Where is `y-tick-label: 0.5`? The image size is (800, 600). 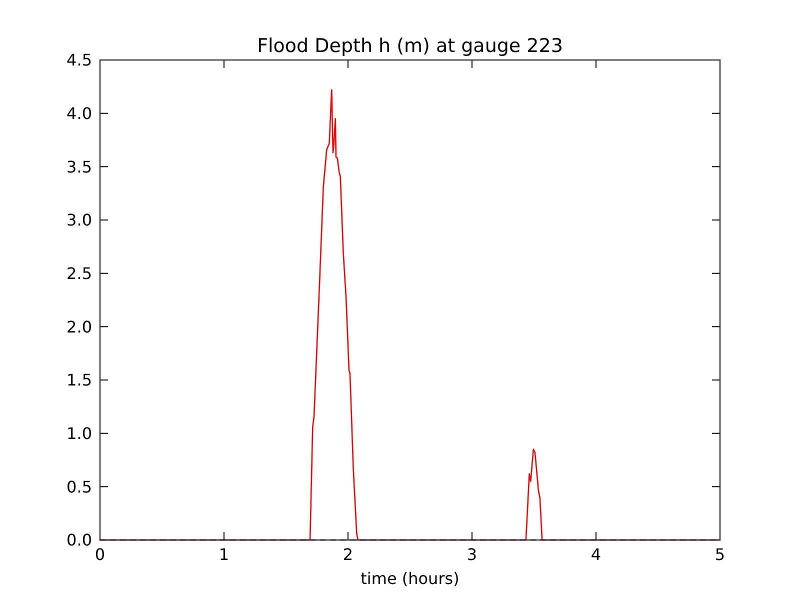 y-tick-label: 0.5 is located at coordinates (79, 486).